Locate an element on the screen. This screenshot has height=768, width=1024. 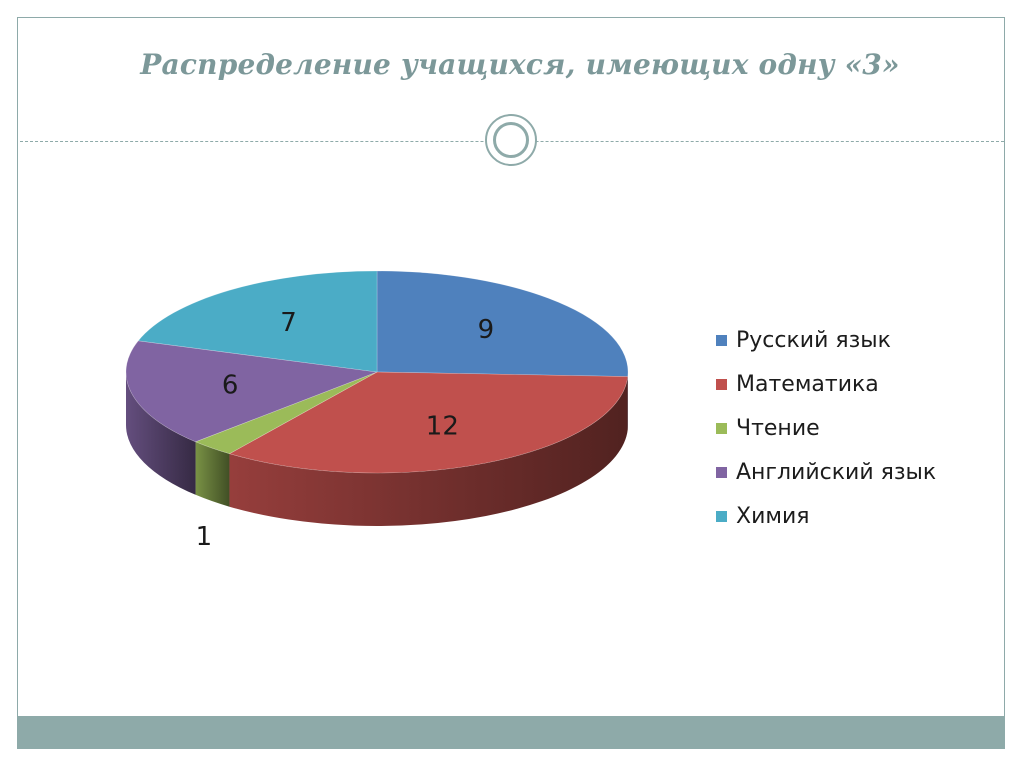
legend-label: Химия is located at coordinates (773, 516).